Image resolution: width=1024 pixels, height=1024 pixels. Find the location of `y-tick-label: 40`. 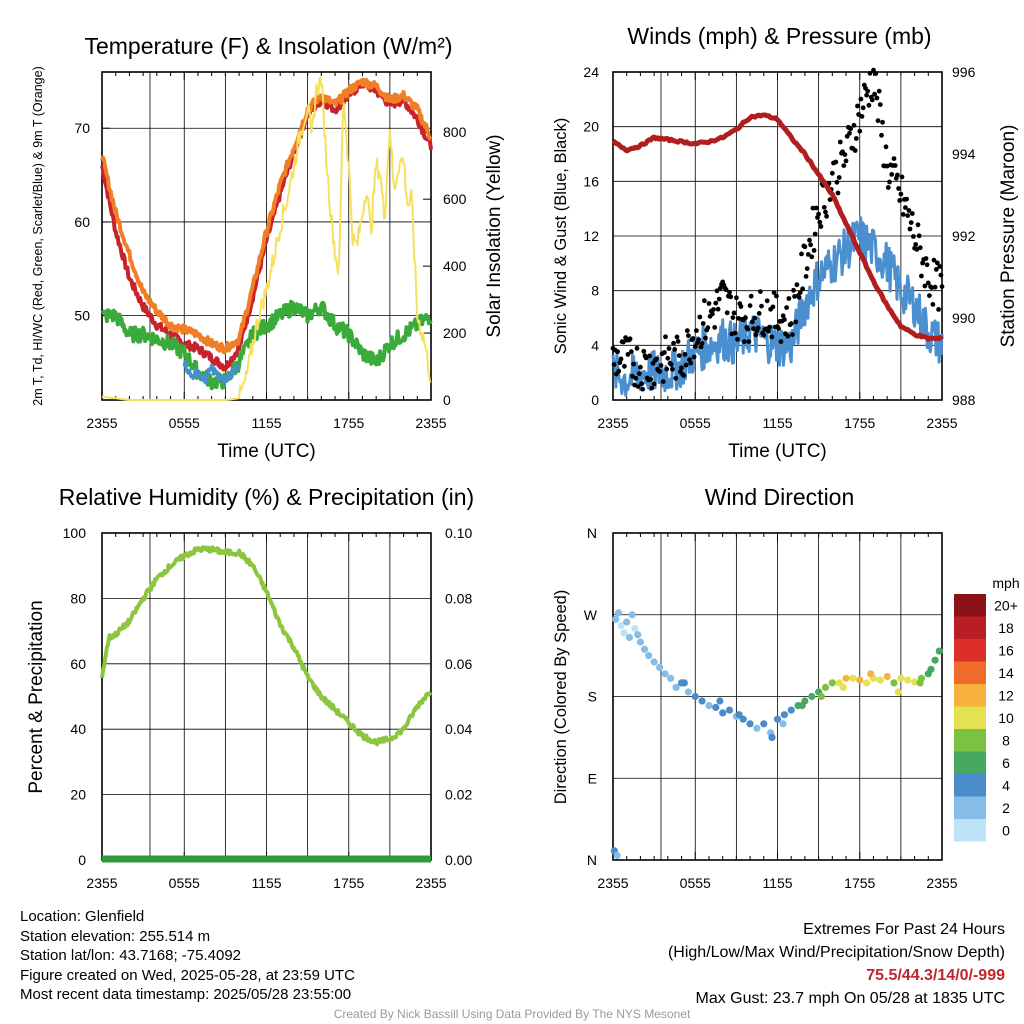

y-tick-label: 40 is located at coordinates (78, 729).